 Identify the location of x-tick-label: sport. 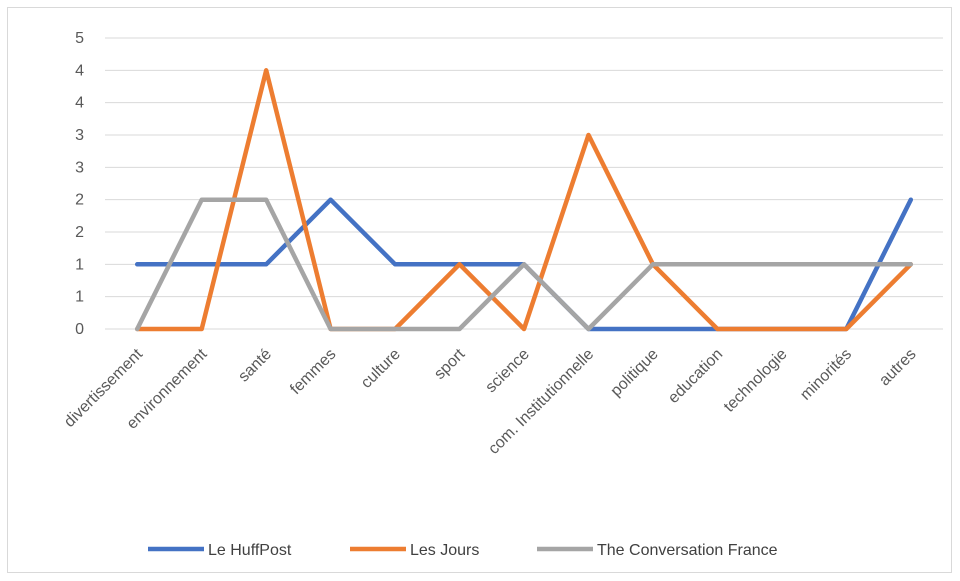
(450, 364).